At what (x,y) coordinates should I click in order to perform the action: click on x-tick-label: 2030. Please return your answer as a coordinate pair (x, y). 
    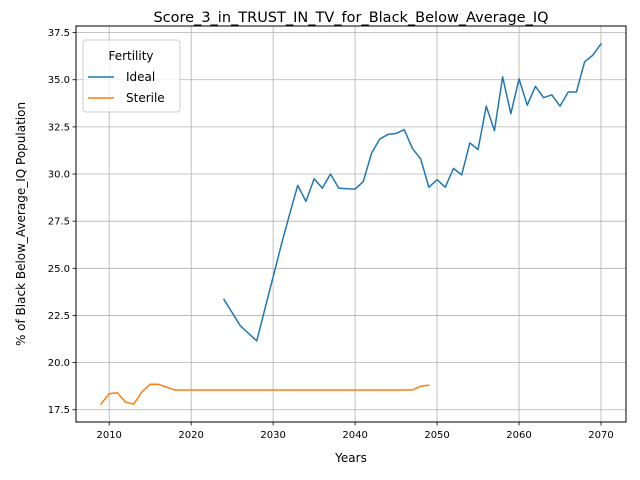
    Looking at the image, I should click on (272, 435).